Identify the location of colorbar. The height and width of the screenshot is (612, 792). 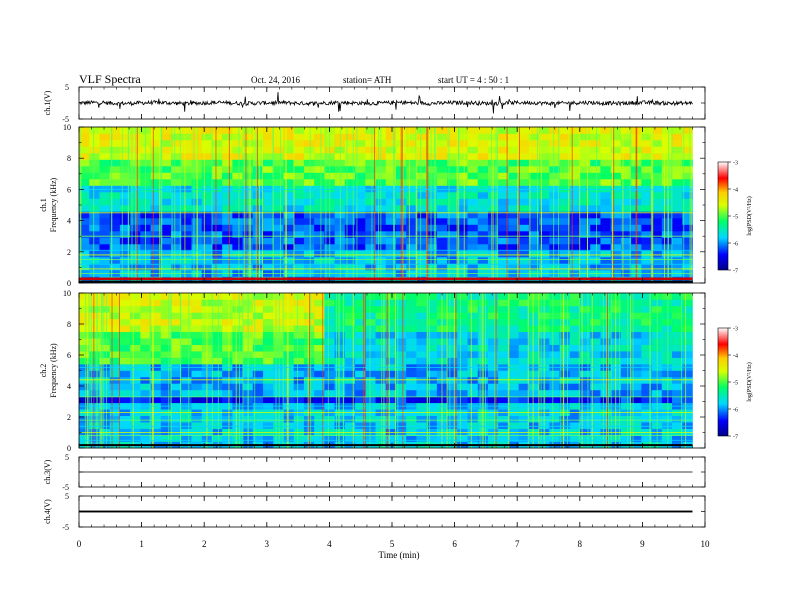
(723, 216).